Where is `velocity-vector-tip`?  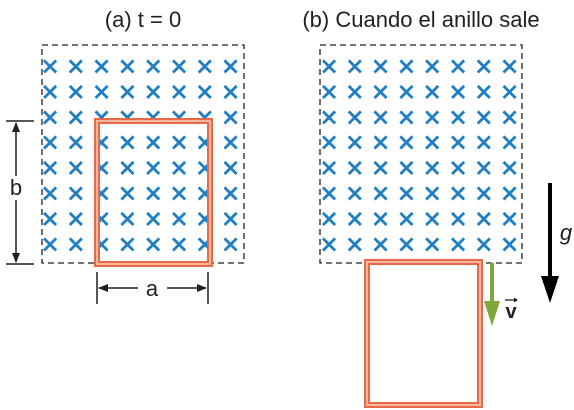 velocity-vector-tip is located at coordinates (516, 300).